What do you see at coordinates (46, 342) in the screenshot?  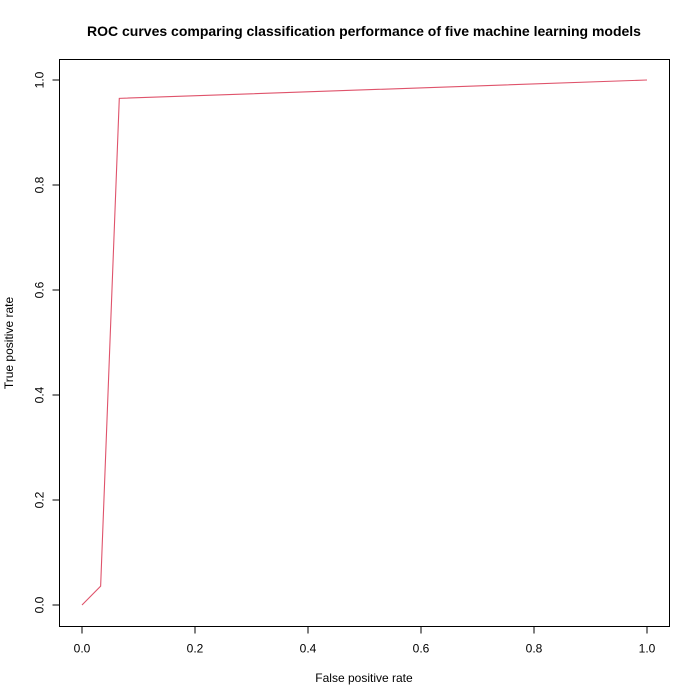 I see `y-axis-ticks: 0.0 0.2 0.4 0.6 0.8 1.0` at bounding box center [46, 342].